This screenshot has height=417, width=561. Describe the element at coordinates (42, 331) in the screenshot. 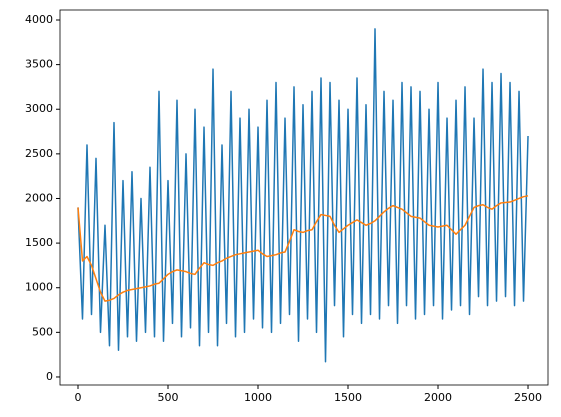

I see `y-tick-label: 500` at that location.